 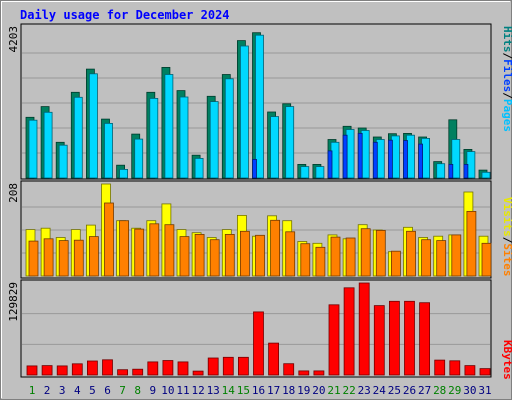 I want to click on legend-visits: Visits, so click(x=506, y=217).